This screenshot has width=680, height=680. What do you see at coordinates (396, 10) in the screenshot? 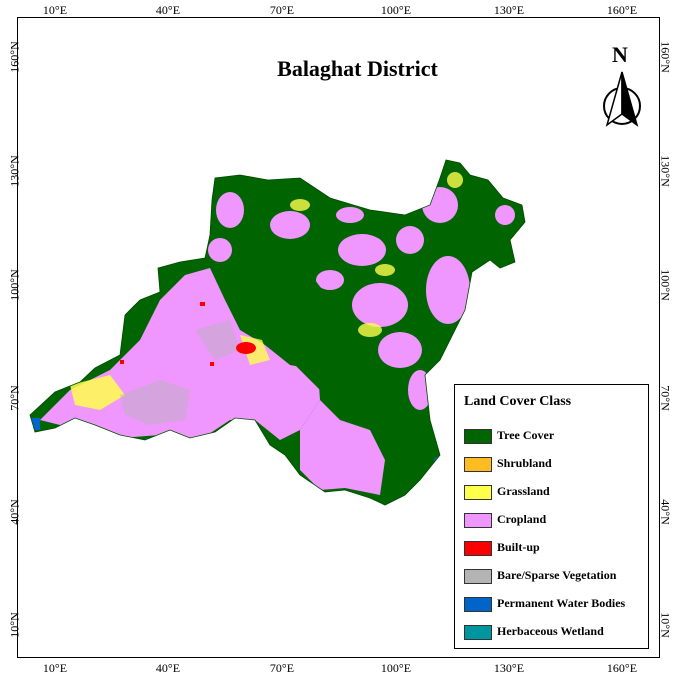
I see `x-tick-top-4: 100°E` at bounding box center [396, 10].